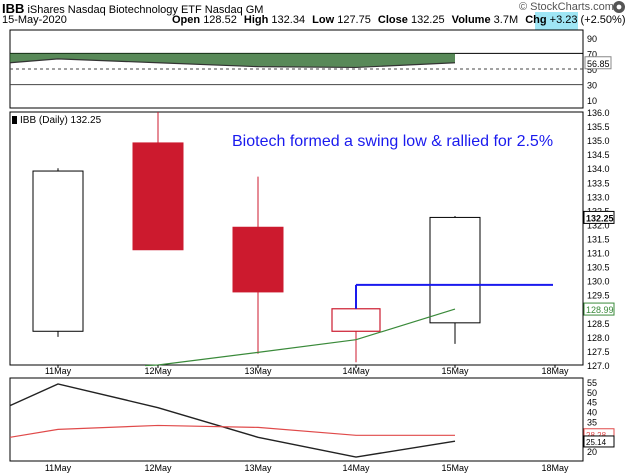 The height and width of the screenshot is (474, 627). I want to click on price-tick-label: 129.5, so click(598, 296).